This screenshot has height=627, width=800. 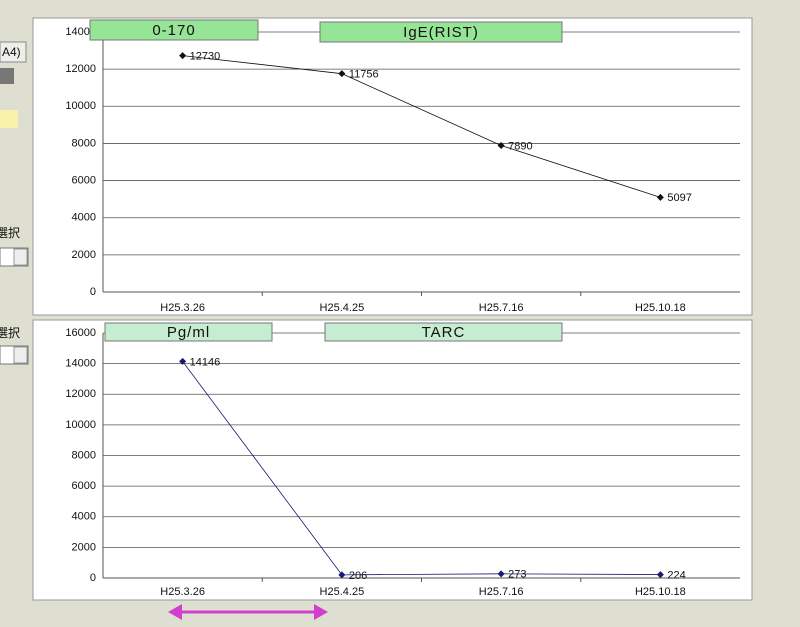 What do you see at coordinates (520, 146) in the screenshot?
I see `data-label: 7890` at bounding box center [520, 146].